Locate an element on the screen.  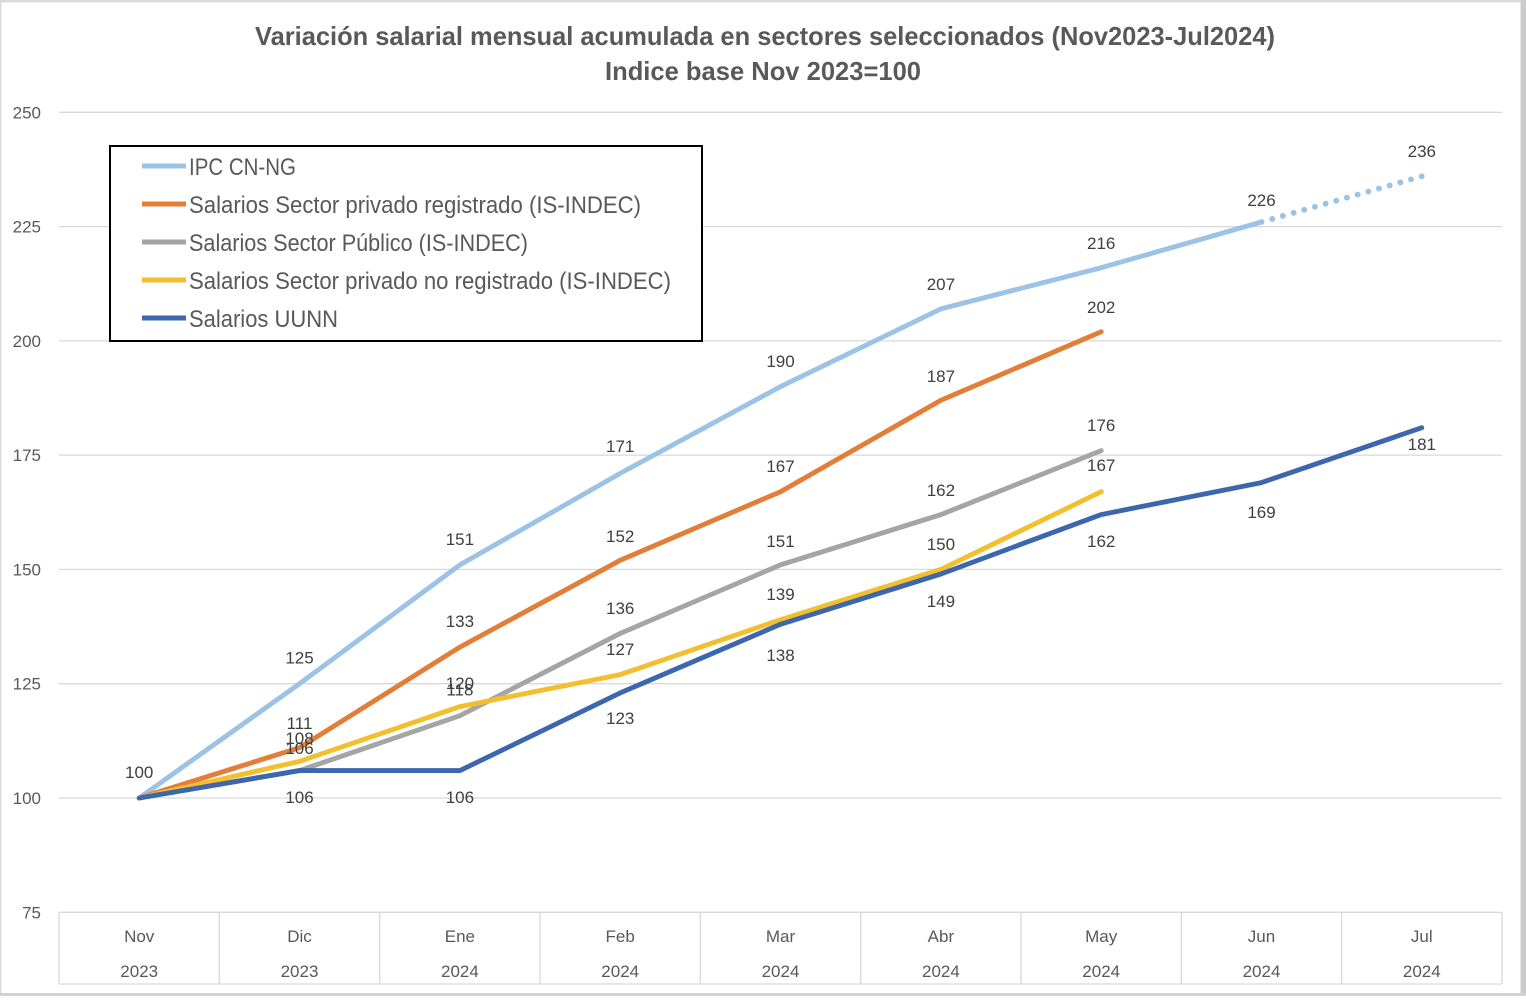
svg-text: Ene is located at coordinates (460, 936).